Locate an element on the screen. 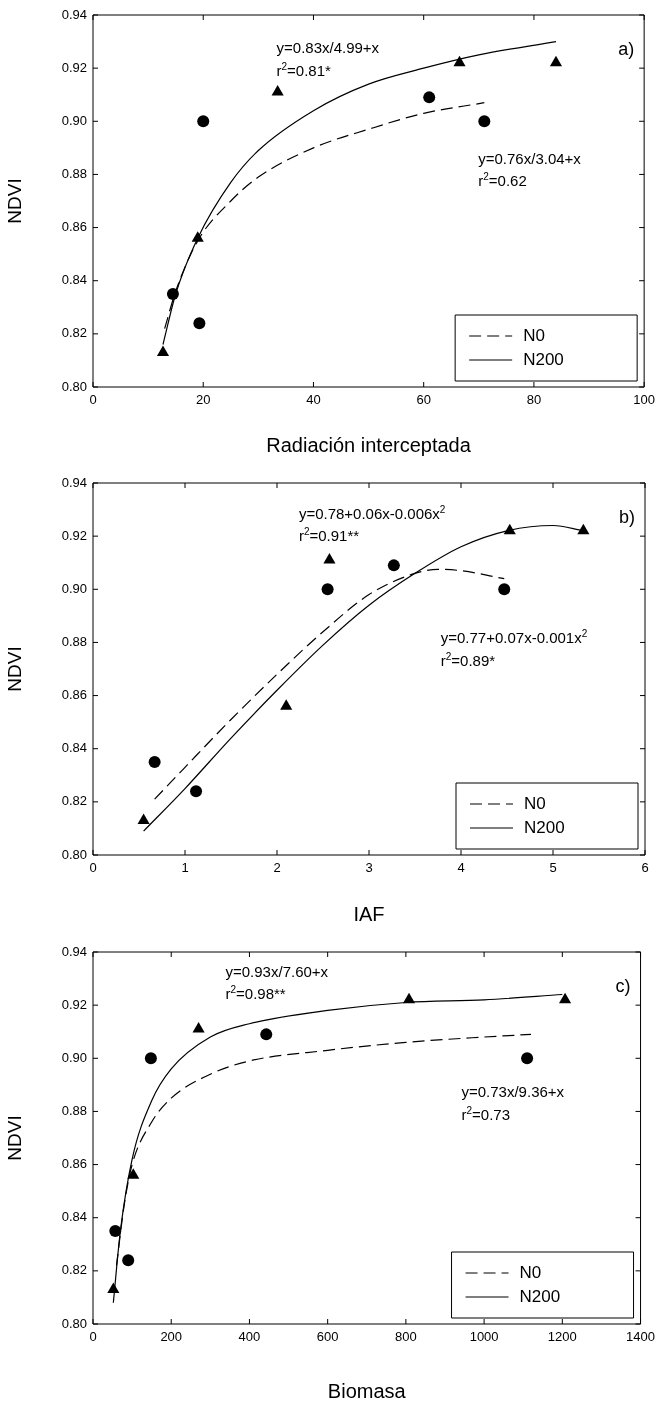 The width and height of the screenshot is (661, 1414). x-tick-label: 40 is located at coordinates (313, 400).